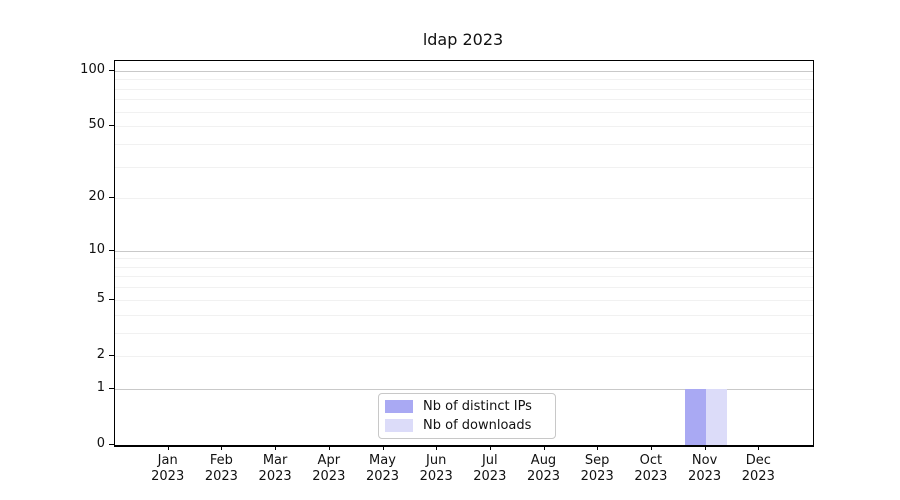 This screenshot has height=500, width=900. What do you see at coordinates (597, 468) in the screenshot?
I see `x-tick-label: Sep 2023` at bounding box center [597, 468].